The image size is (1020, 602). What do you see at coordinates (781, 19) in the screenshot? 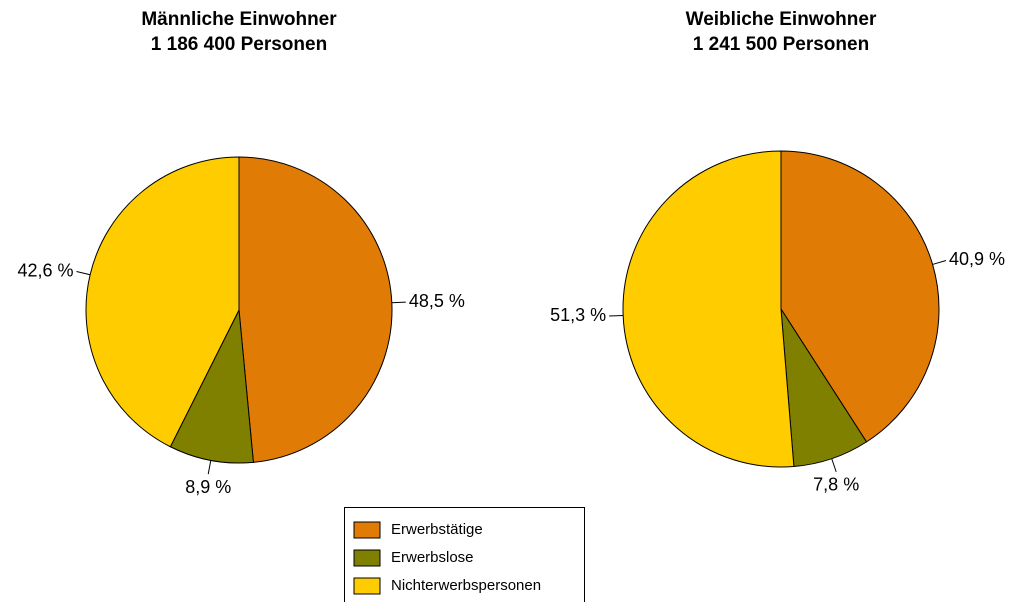
I see `chart-title: Weibliche Einwohner` at bounding box center [781, 19].